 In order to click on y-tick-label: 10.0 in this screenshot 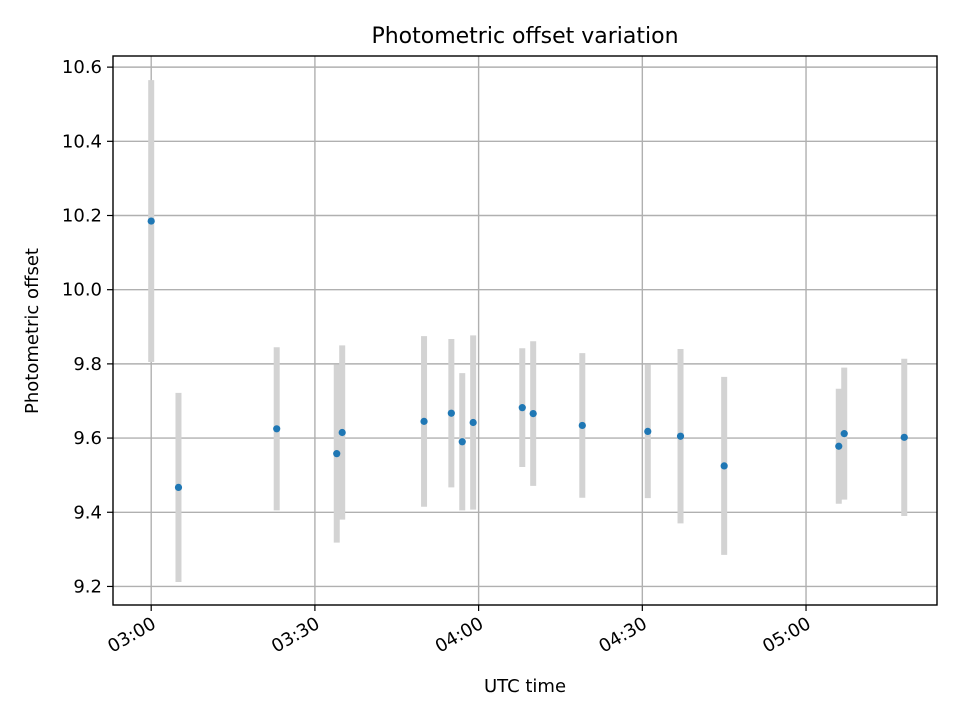, I will do `click(82, 290)`.